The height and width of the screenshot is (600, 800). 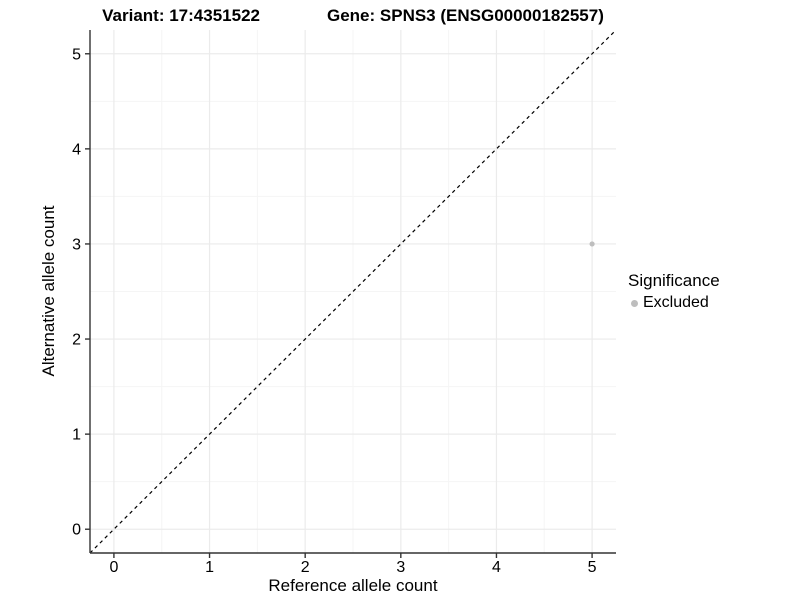 What do you see at coordinates (465, 15) in the screenshot?
I see `plot-title-gene: Gene: SPNS3 (ENSG00000182557)` at bounding box center [465, 15].